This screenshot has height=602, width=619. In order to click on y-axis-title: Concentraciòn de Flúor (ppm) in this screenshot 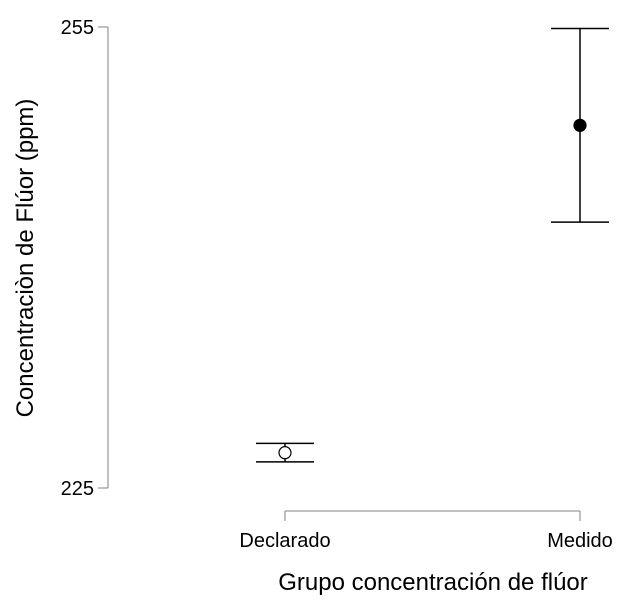, I will do `click(25, 258)`.